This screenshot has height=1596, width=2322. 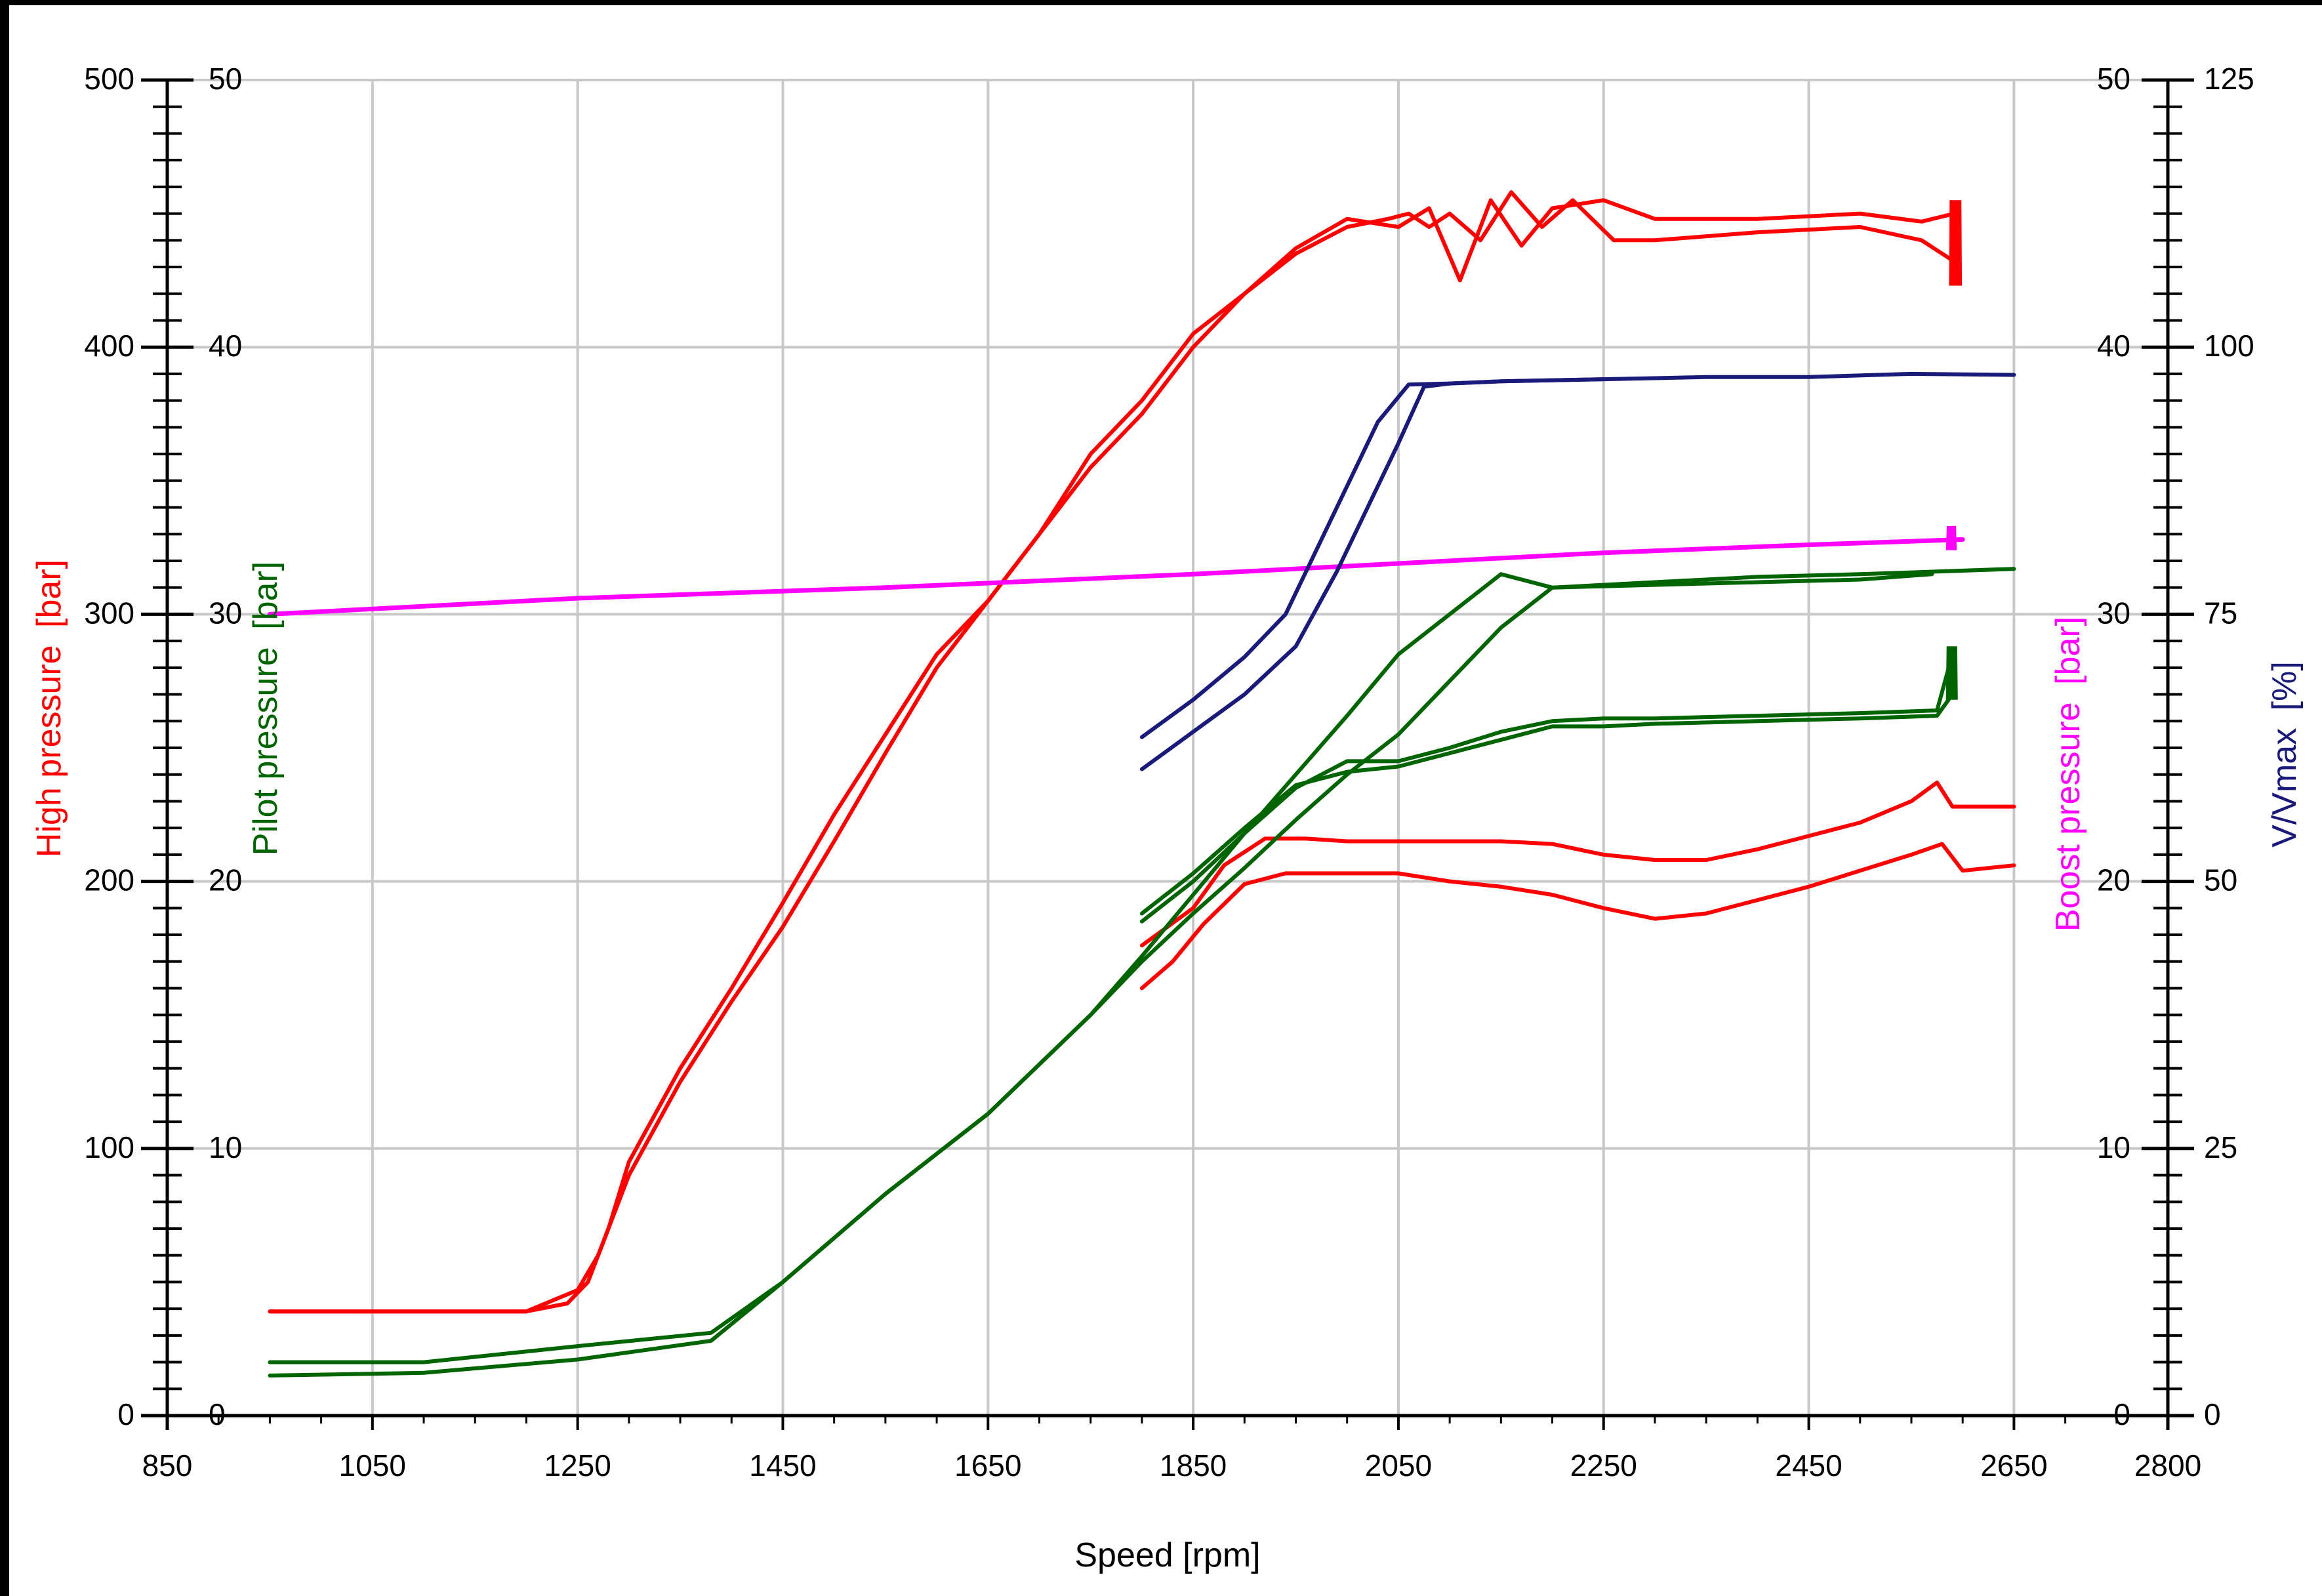 I want to click on y-tick-label-boost: 40, so click(x=2113, y=346).